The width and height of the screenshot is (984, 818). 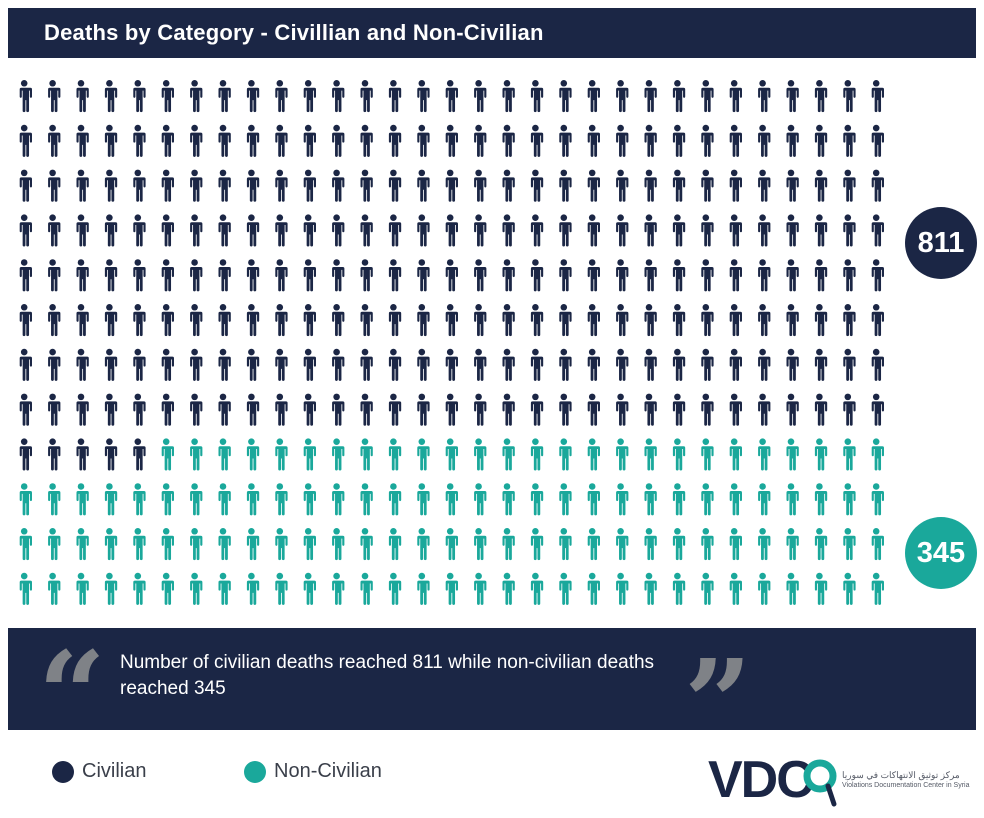 I want to click on logo-text: VDC, so click(x=761, y=780).